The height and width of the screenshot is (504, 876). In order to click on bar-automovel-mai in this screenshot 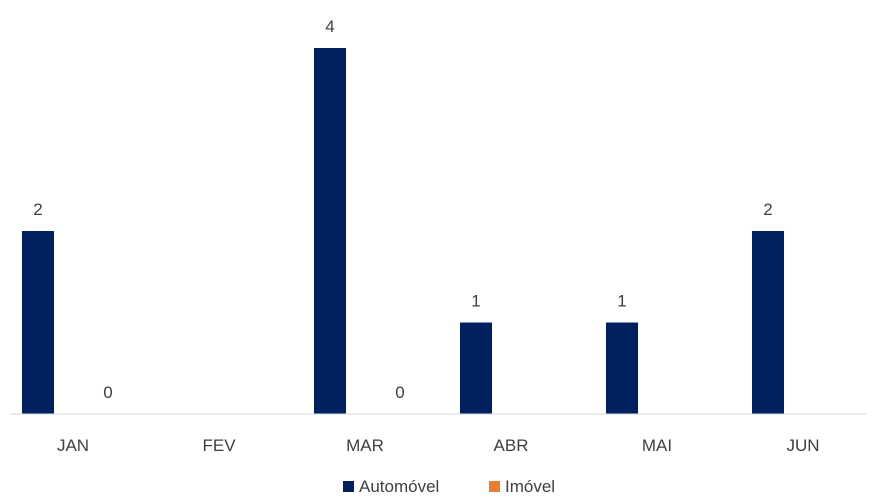, I will do `click(622, 368)`.